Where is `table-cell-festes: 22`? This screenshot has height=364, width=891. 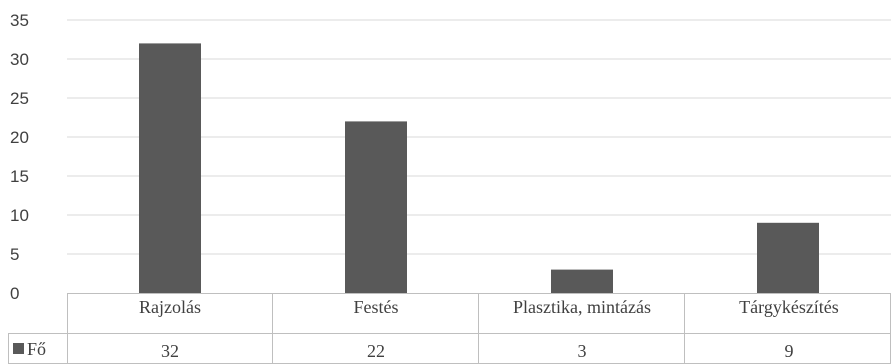 table-cell-festes: 22 is located at coordinates (376, 351).